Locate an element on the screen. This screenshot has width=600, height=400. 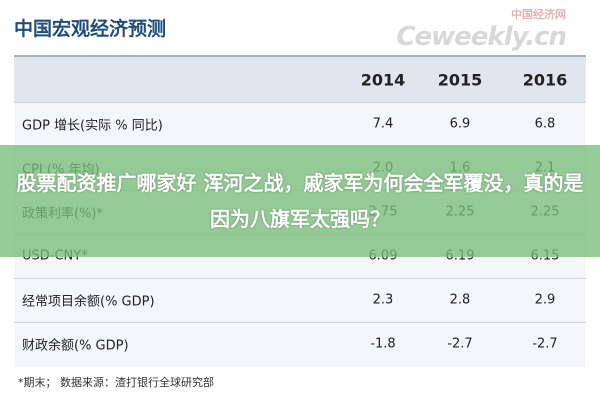
watermark: 中国经济网 Ceweekly.cn is located at coordinates (481, 29).